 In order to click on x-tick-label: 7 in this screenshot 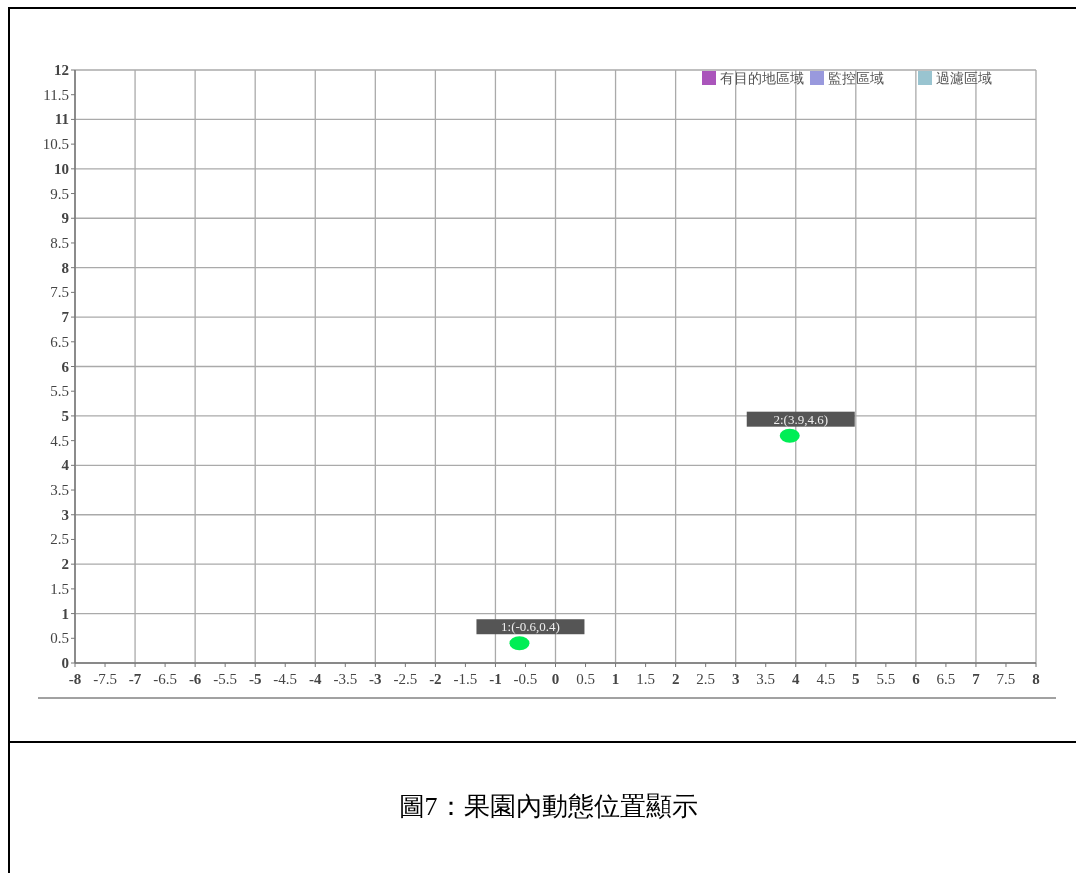, I will do `click(976, 679)`.